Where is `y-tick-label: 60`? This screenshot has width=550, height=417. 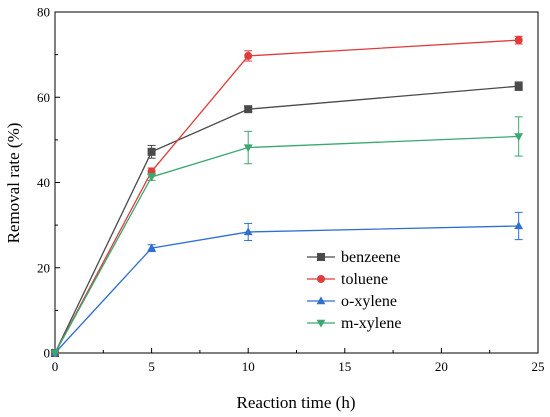
y-tick-label: 60 is located at coordinates (43, 97).